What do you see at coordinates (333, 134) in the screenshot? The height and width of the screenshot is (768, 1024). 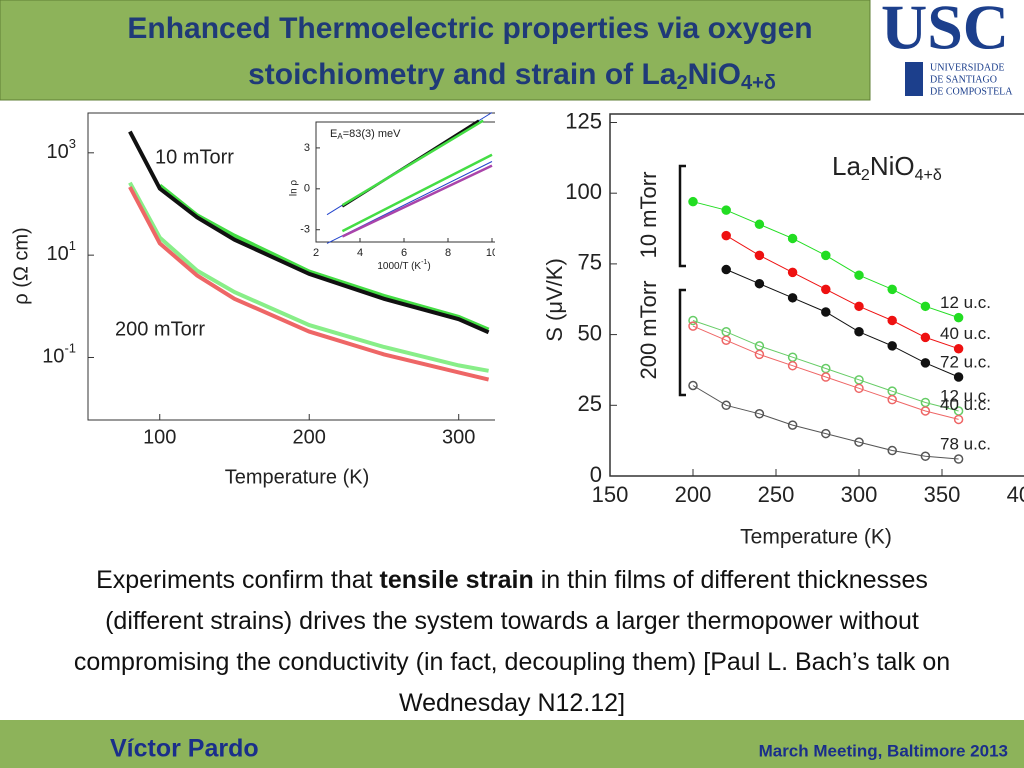 I see `label-part: E` at bounding box center [333, 134].